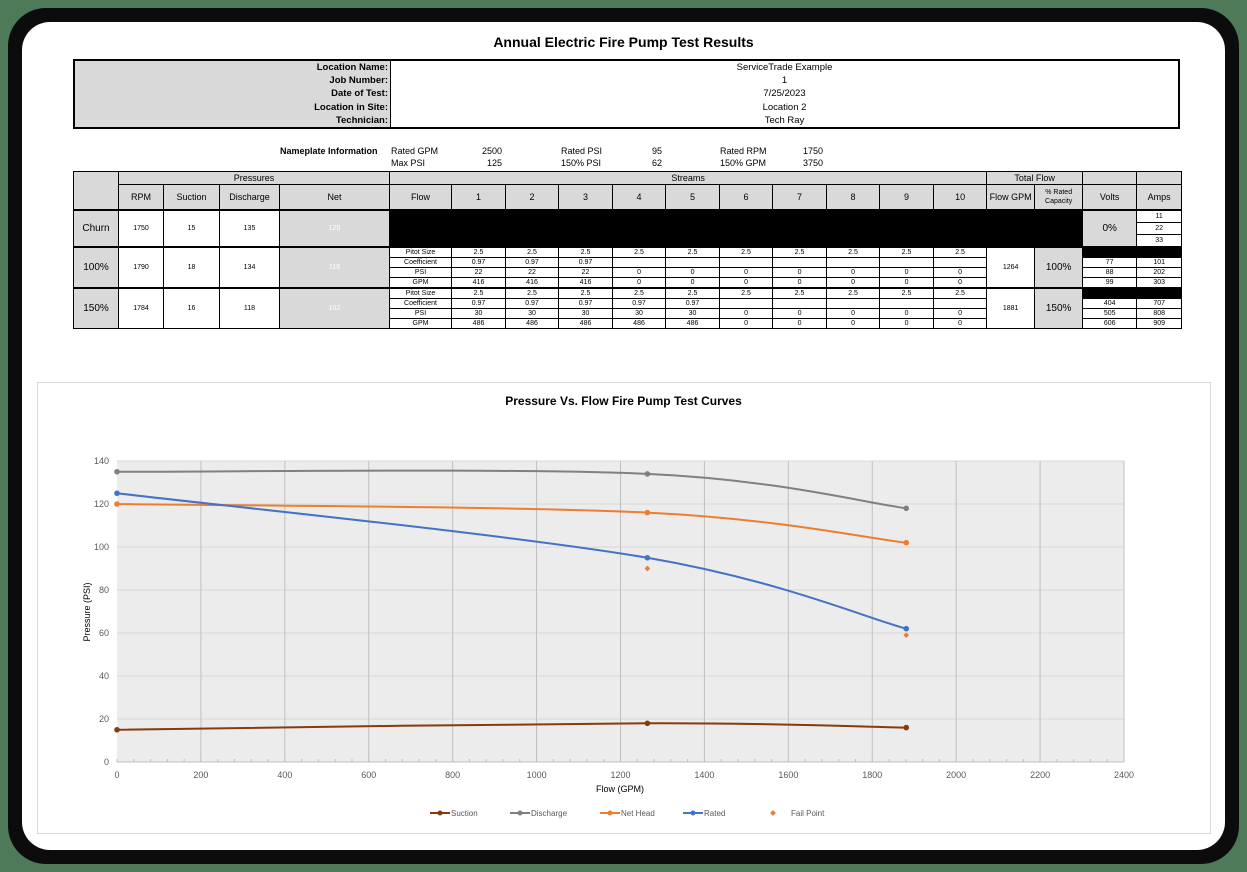 This screenshot has height=872, width=1247. Describe the element at coordinates (452, 775) in the screenshot. I see `svg-text: 800` at that location.